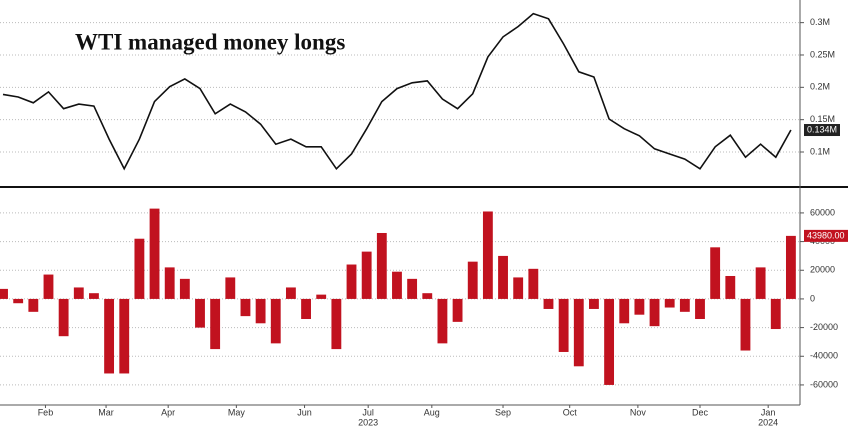 Image resolution: width=848 pixels, height=427 pixels. Describe the element at coordinates (824, 356) in the screenshot. I see `y-tick-label: -40000` at that location.